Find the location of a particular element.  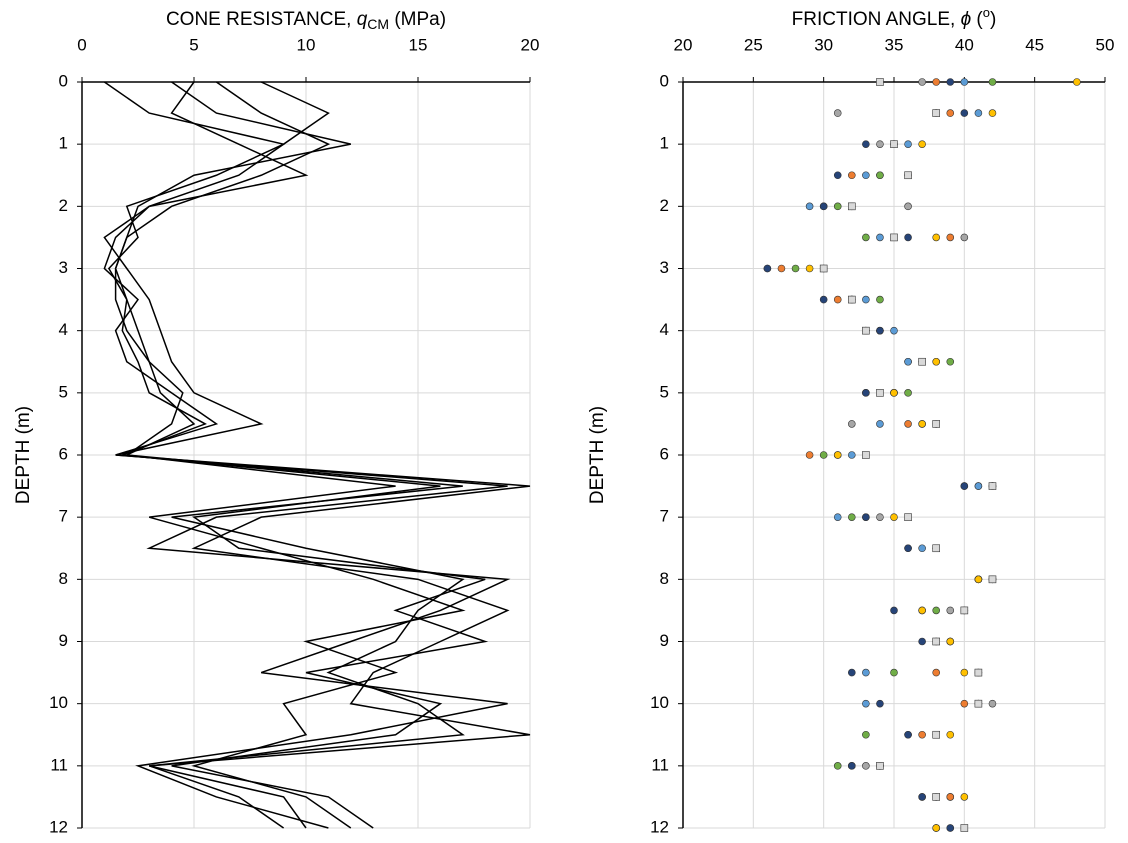

x-tick-label: 30 is located at coordinates (823, 44).